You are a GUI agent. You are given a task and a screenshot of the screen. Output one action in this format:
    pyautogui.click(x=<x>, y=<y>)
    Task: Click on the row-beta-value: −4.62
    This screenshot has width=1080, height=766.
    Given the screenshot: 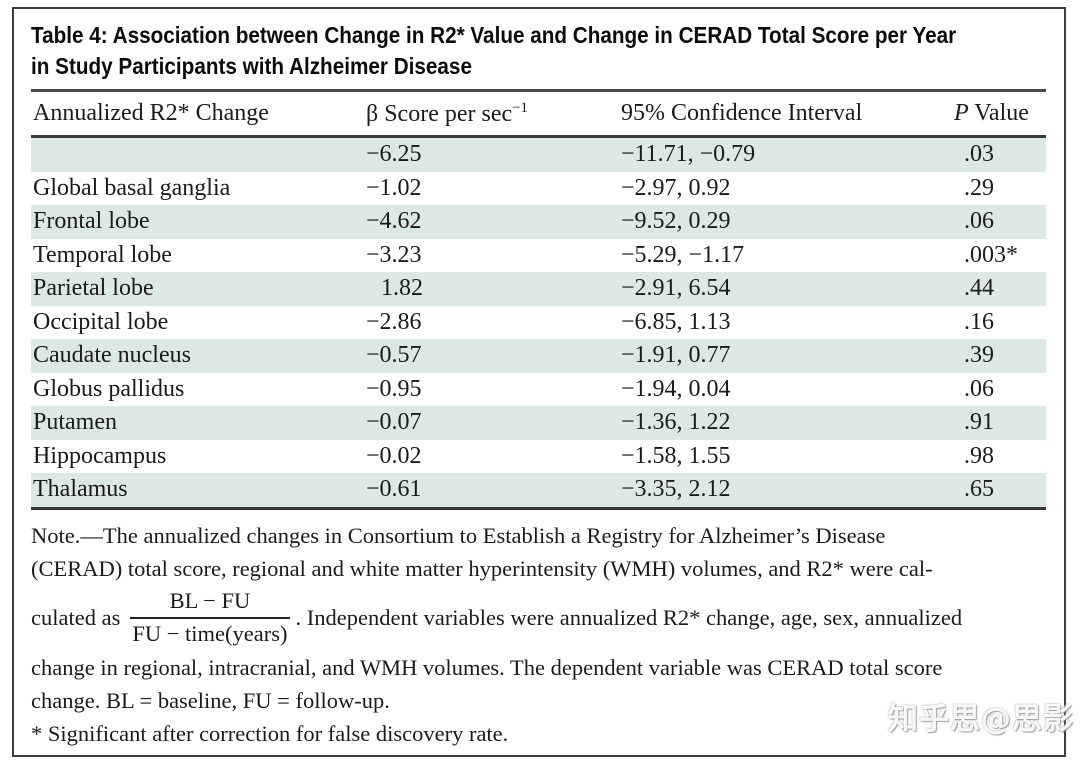 What is the action you would take?
    pyautogui.click(x=394, y=221)
    